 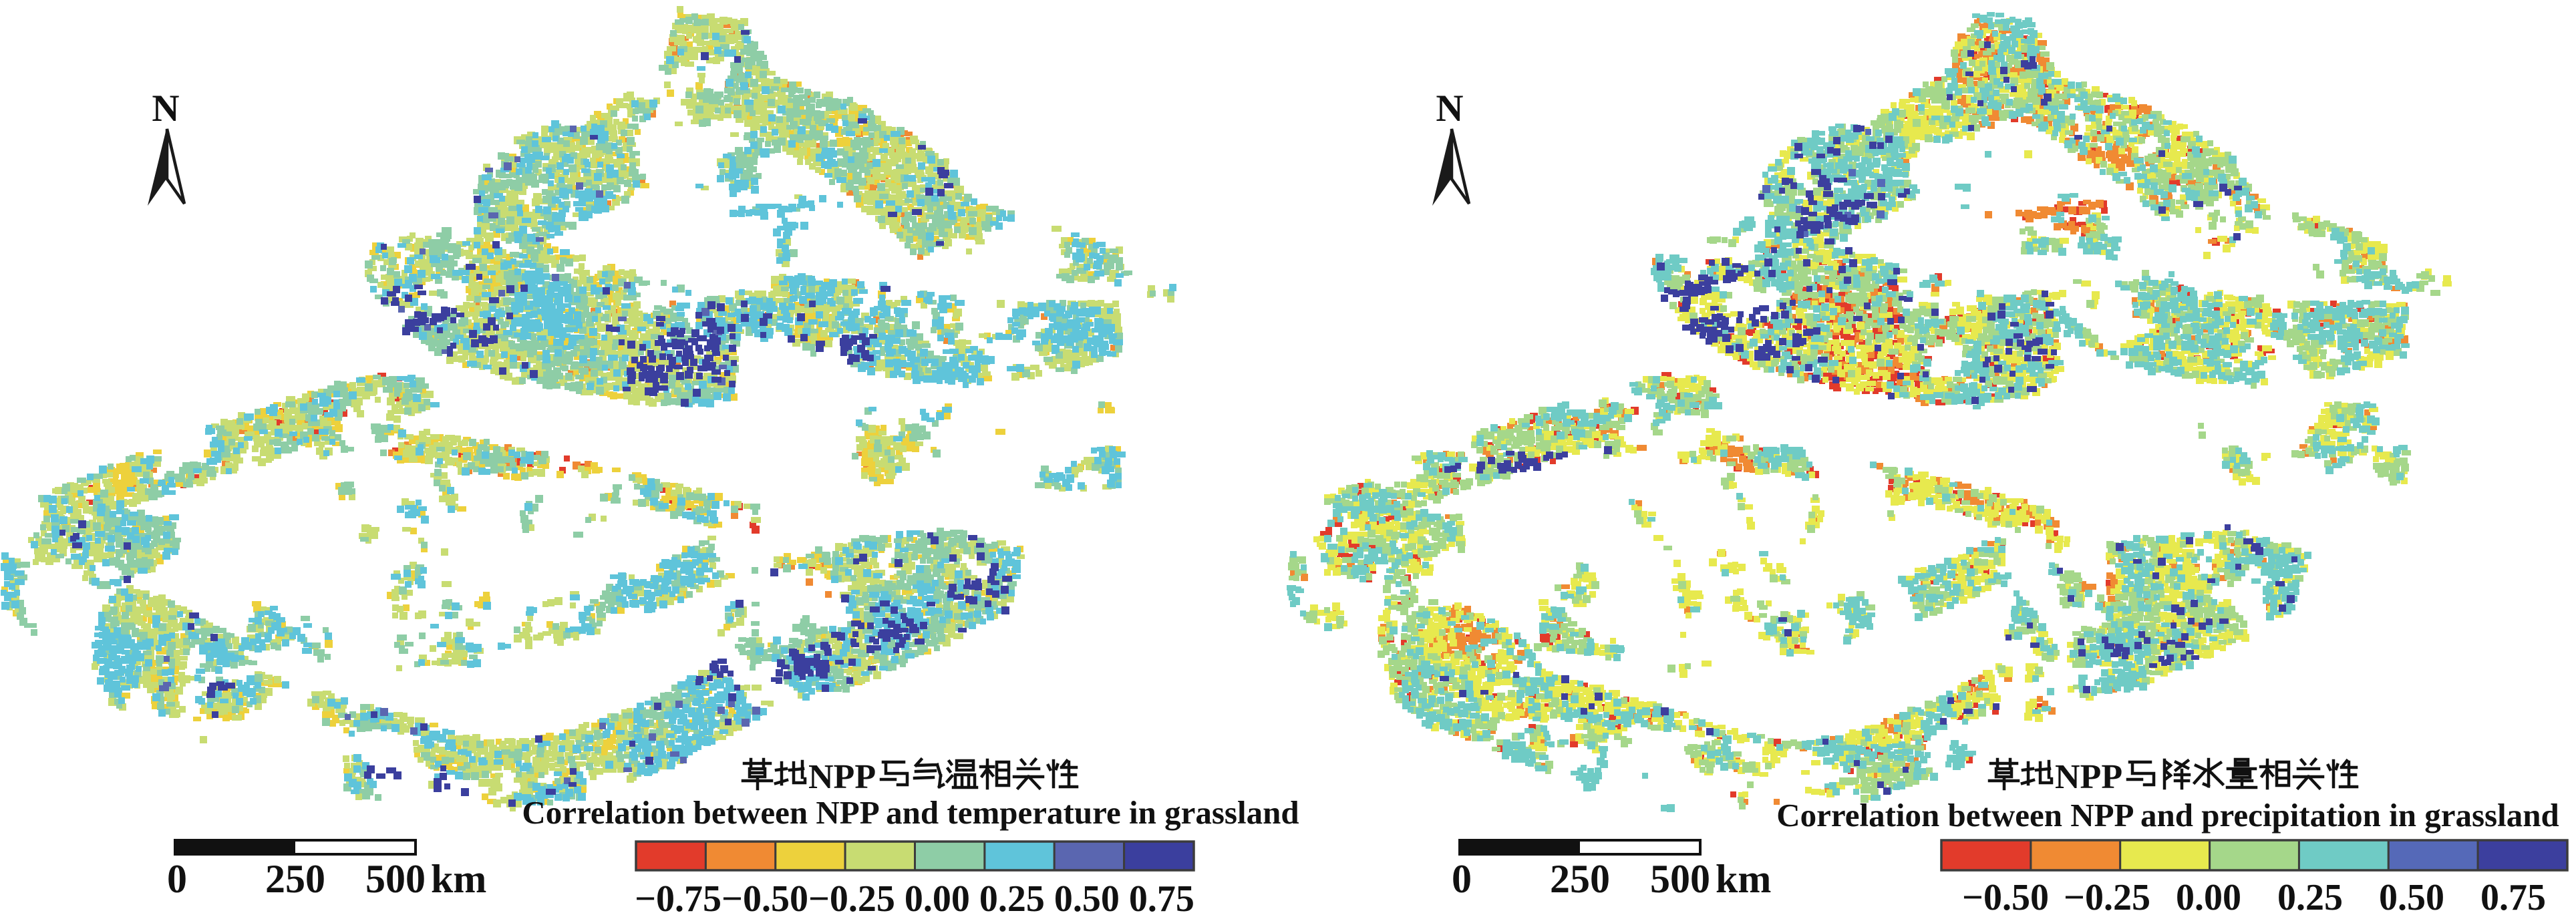 I want to click on svg-text:−0.75−0.50−0.25 0.00 0.25 0.50: −0.75−0.50−0.25 0.00 0.25 0.50 0.75, so click(x=914, y=895).